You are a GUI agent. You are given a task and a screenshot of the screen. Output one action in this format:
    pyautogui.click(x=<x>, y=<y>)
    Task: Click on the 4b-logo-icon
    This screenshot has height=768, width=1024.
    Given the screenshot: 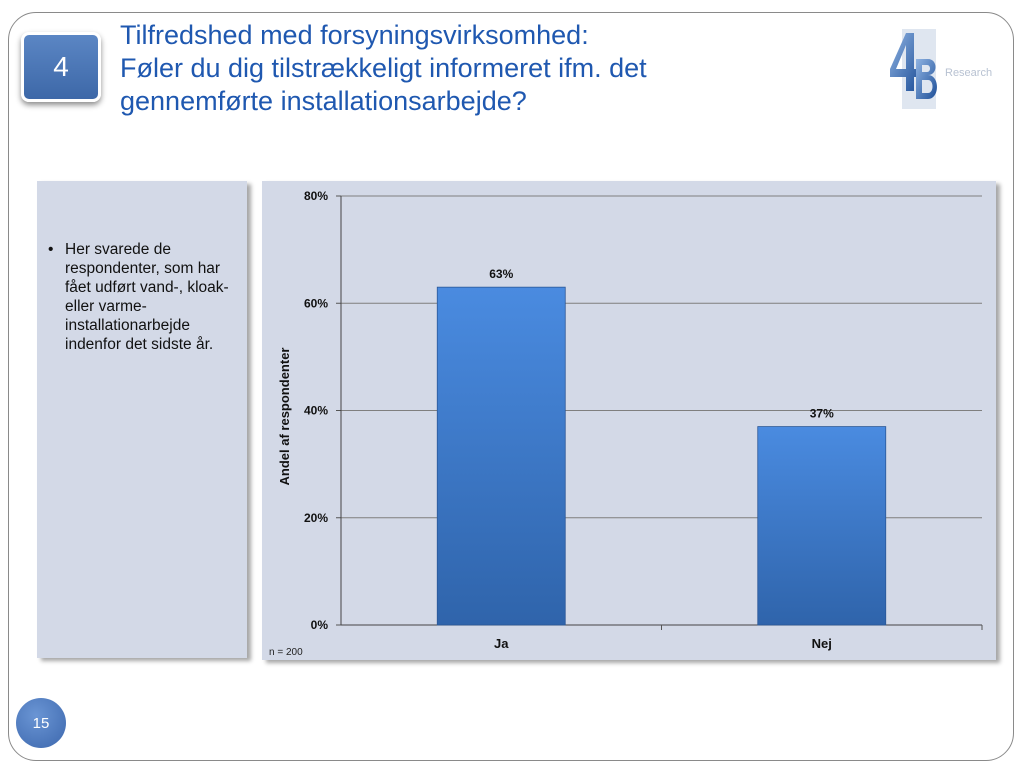 What is the action you would take?
    pyautogui.click(x=913, y=69)
    